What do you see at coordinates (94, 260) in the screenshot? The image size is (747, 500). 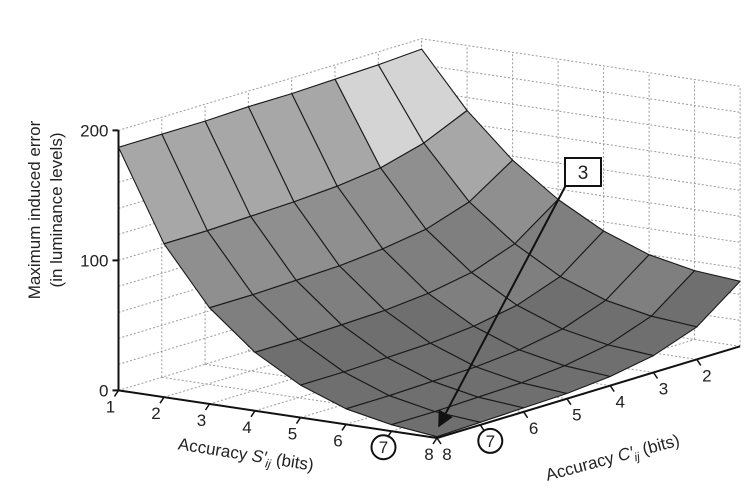 I see `z-tick-label: 100` at bounding box center [94, 260].